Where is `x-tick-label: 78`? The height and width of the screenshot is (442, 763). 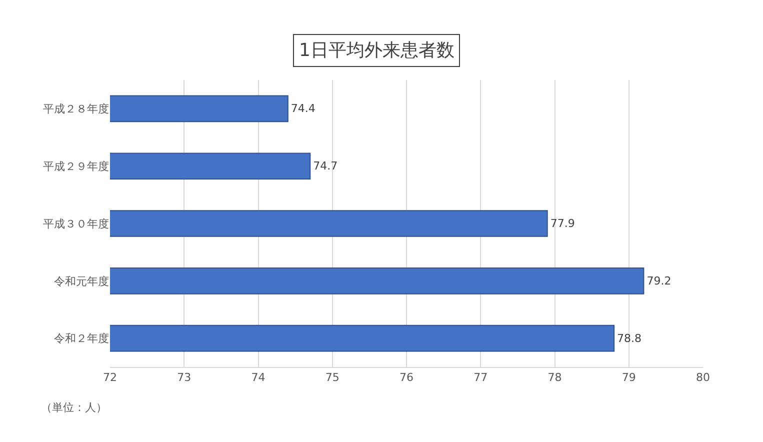 x-tick-label: 78 is located at coordinates (555, 377).